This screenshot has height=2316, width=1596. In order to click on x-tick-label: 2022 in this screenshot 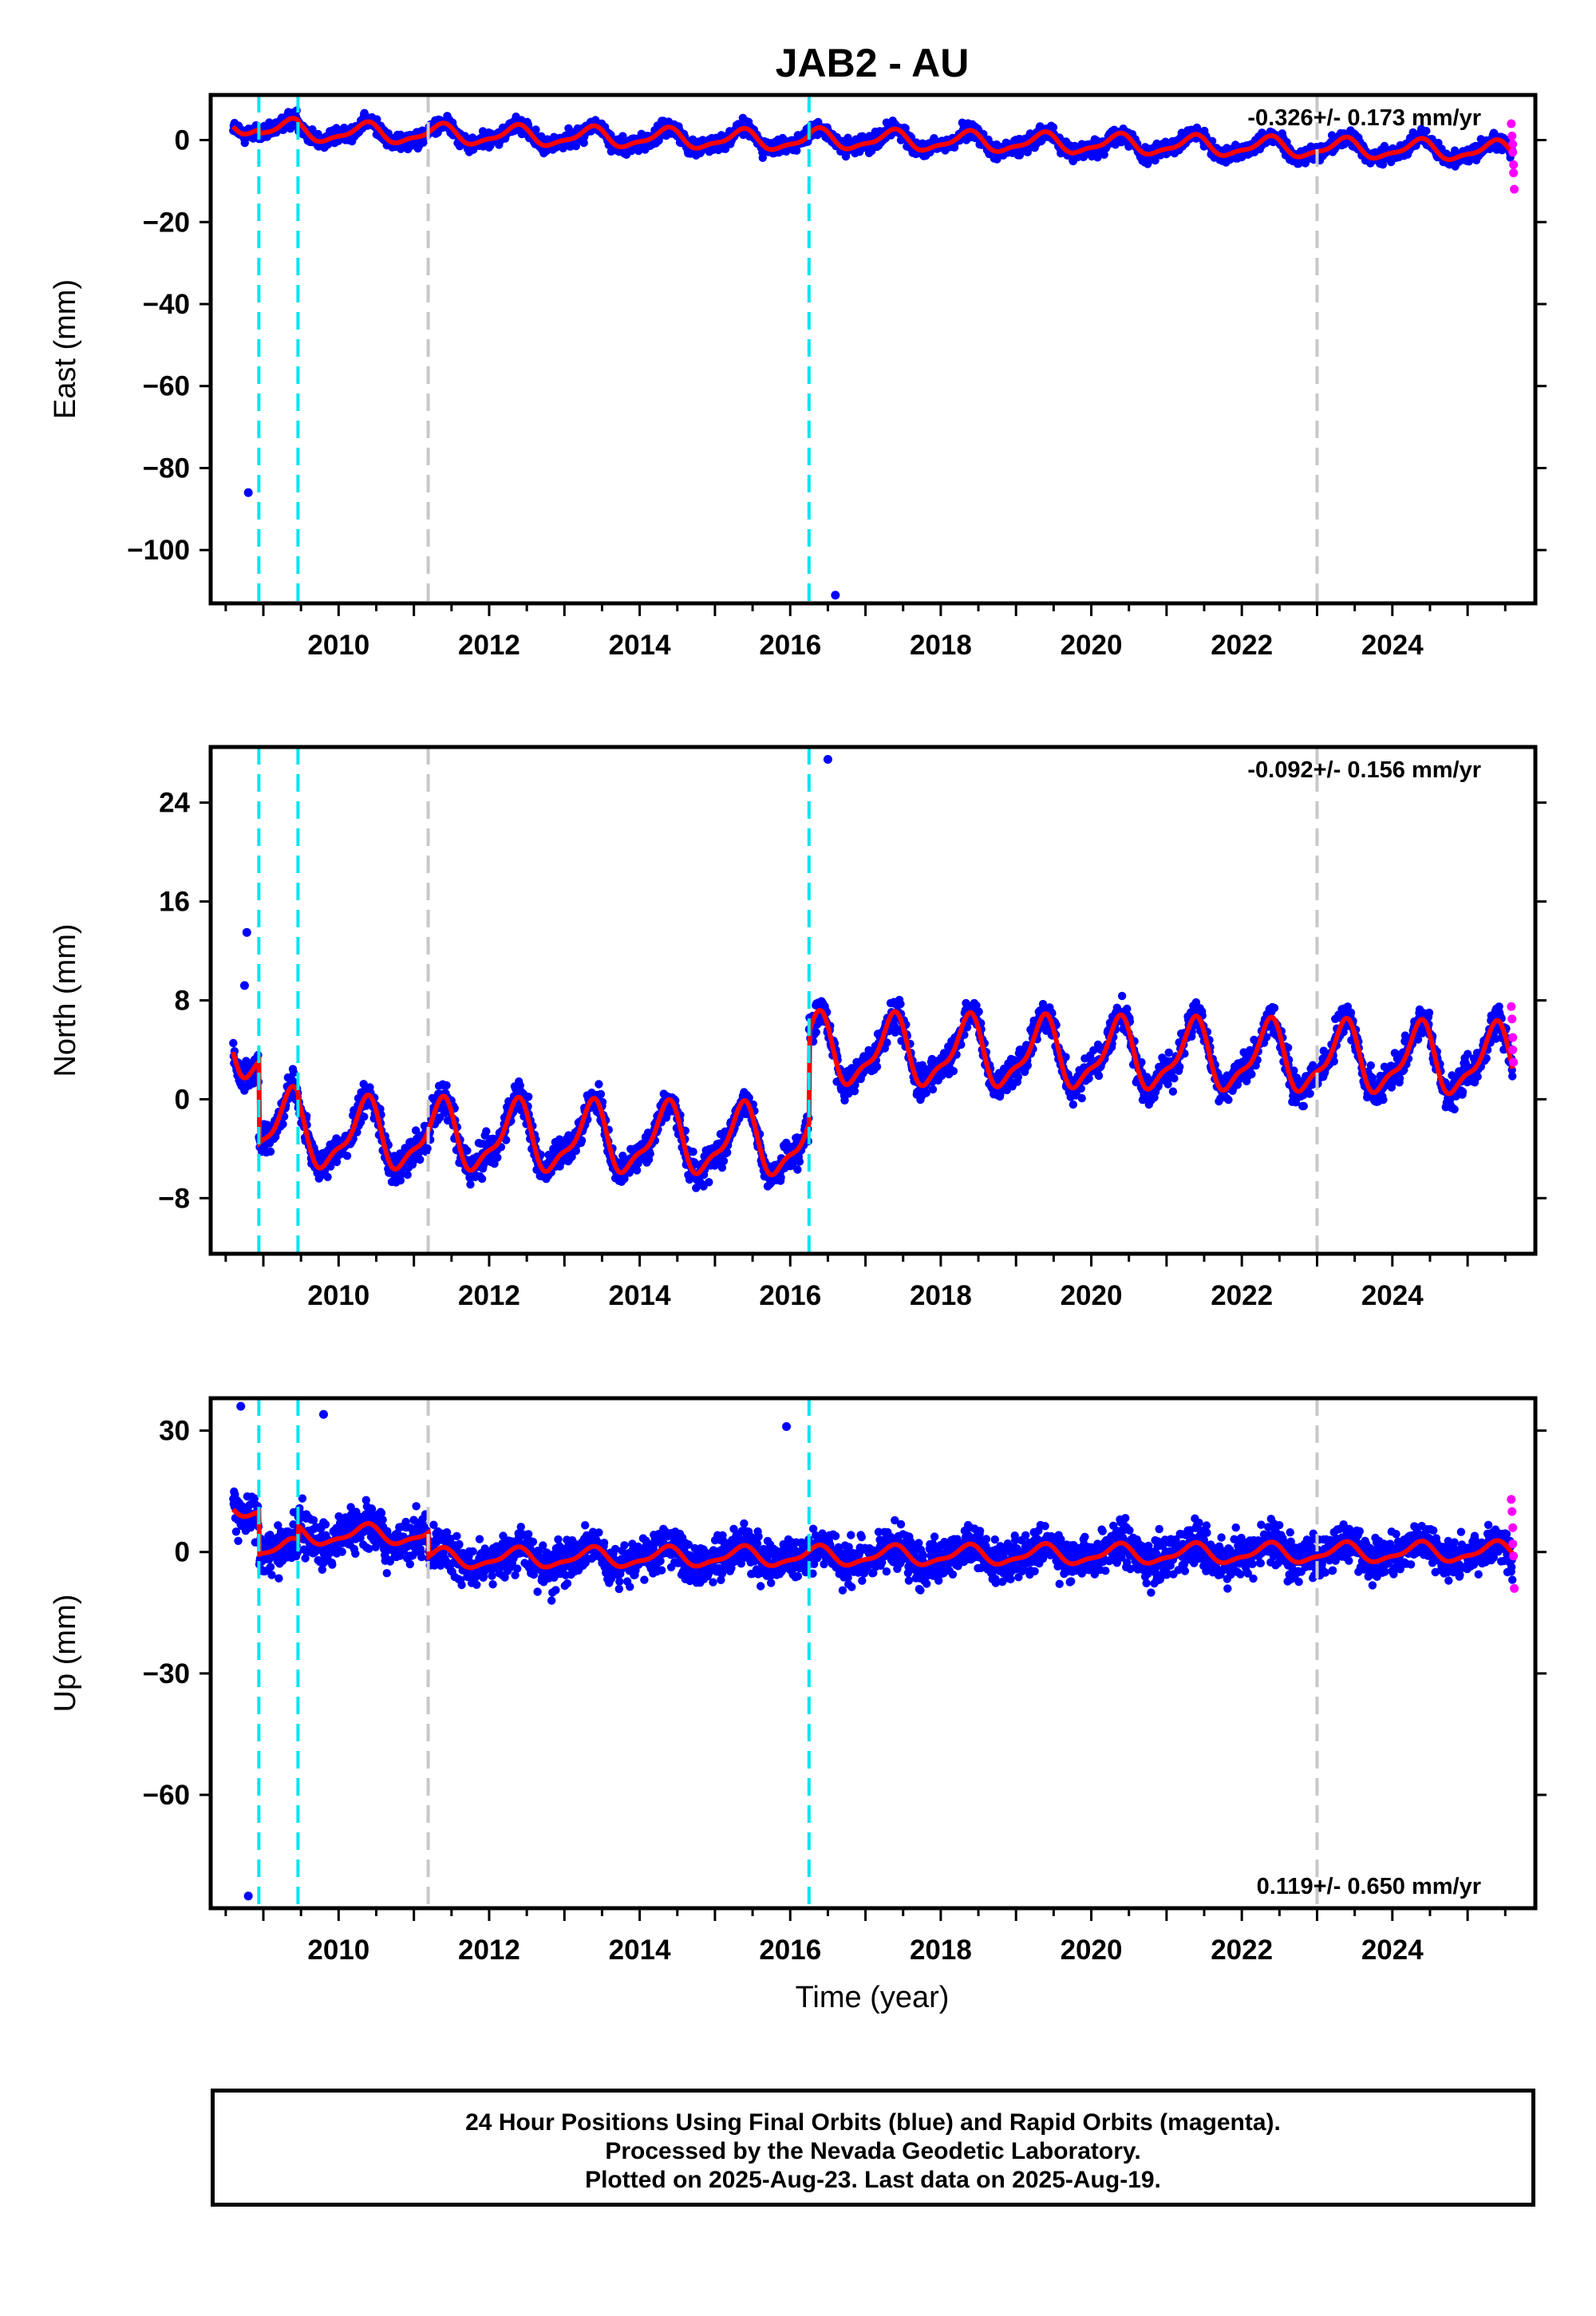, I will do `click(1242, 645)`.